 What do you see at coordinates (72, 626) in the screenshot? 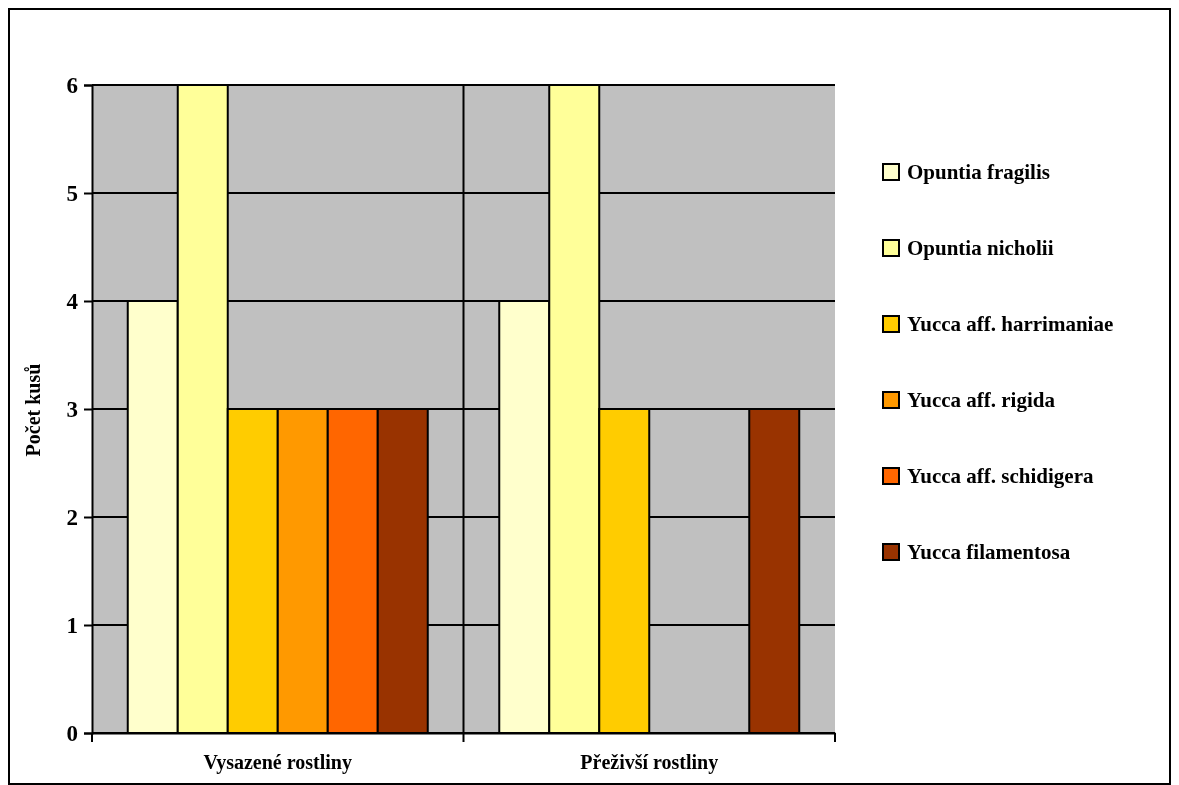
I see `y-tick-label: 1` at bounding box center [72, 626].